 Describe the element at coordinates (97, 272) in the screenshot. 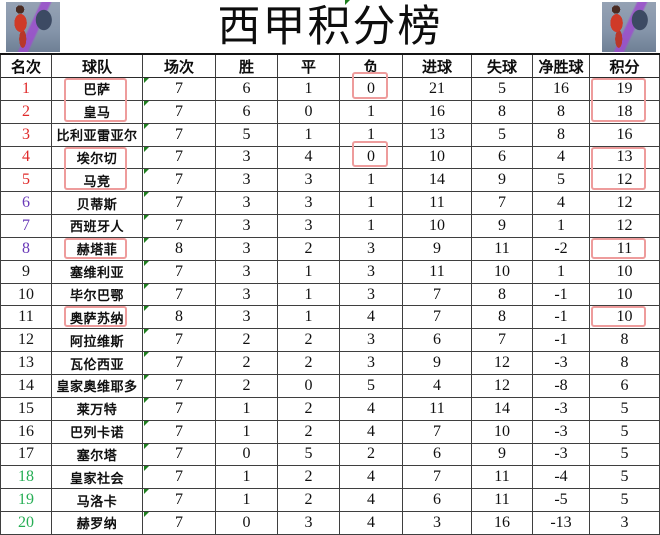

I see `cell-team-name: 塞维利亚` at that location.